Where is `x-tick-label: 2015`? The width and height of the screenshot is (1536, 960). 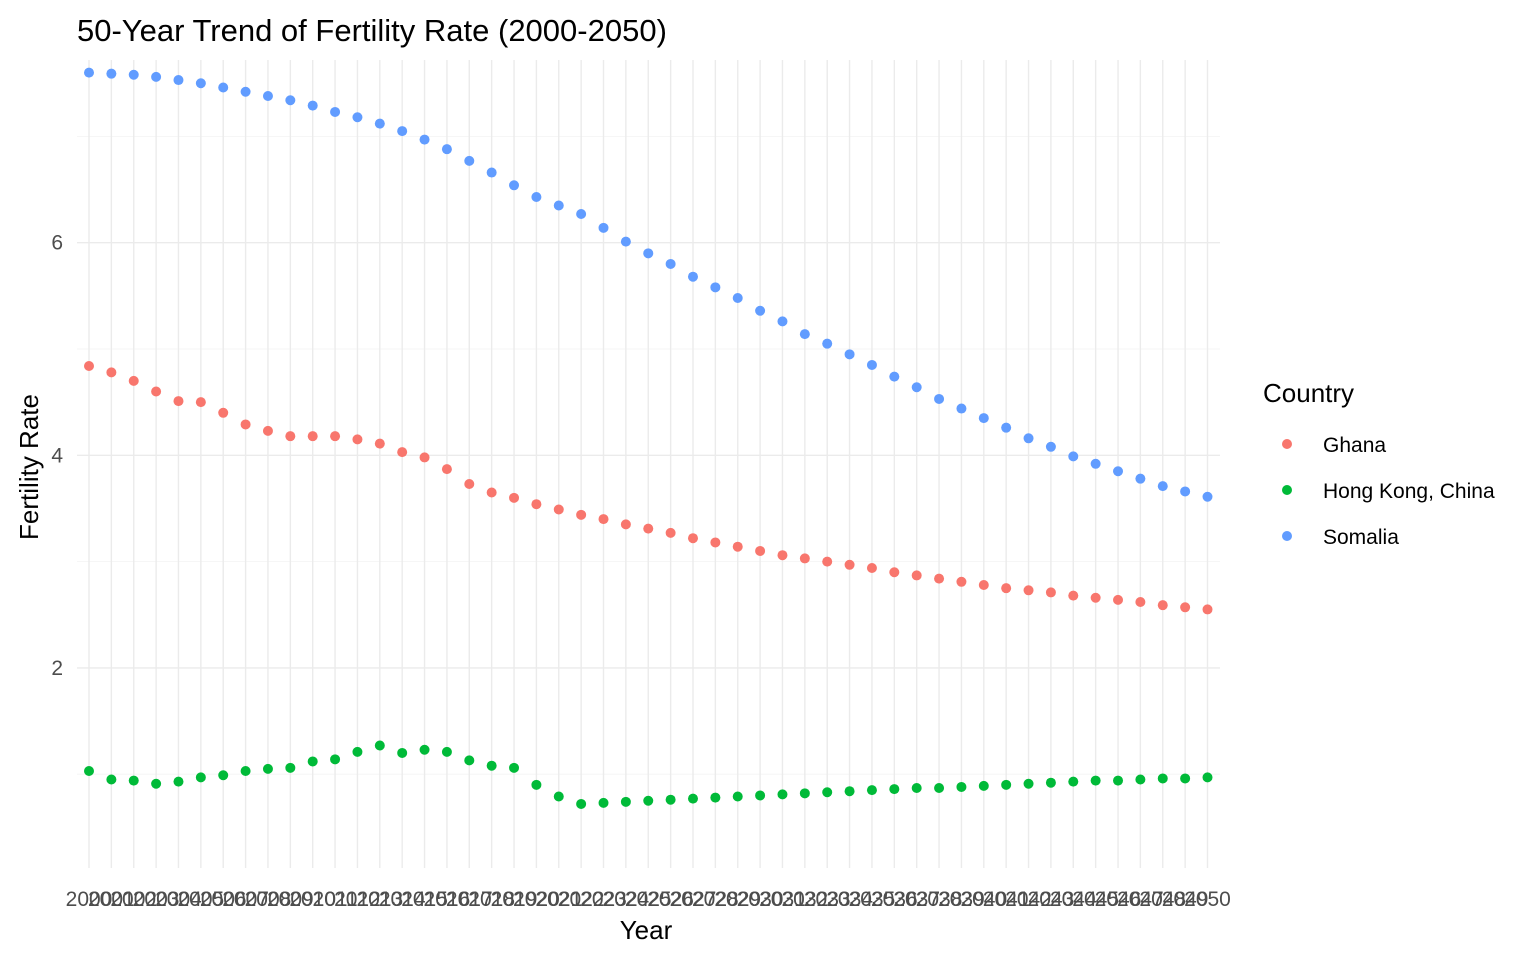
x-tick-label: 2015 is located at coordinates (424, 899).